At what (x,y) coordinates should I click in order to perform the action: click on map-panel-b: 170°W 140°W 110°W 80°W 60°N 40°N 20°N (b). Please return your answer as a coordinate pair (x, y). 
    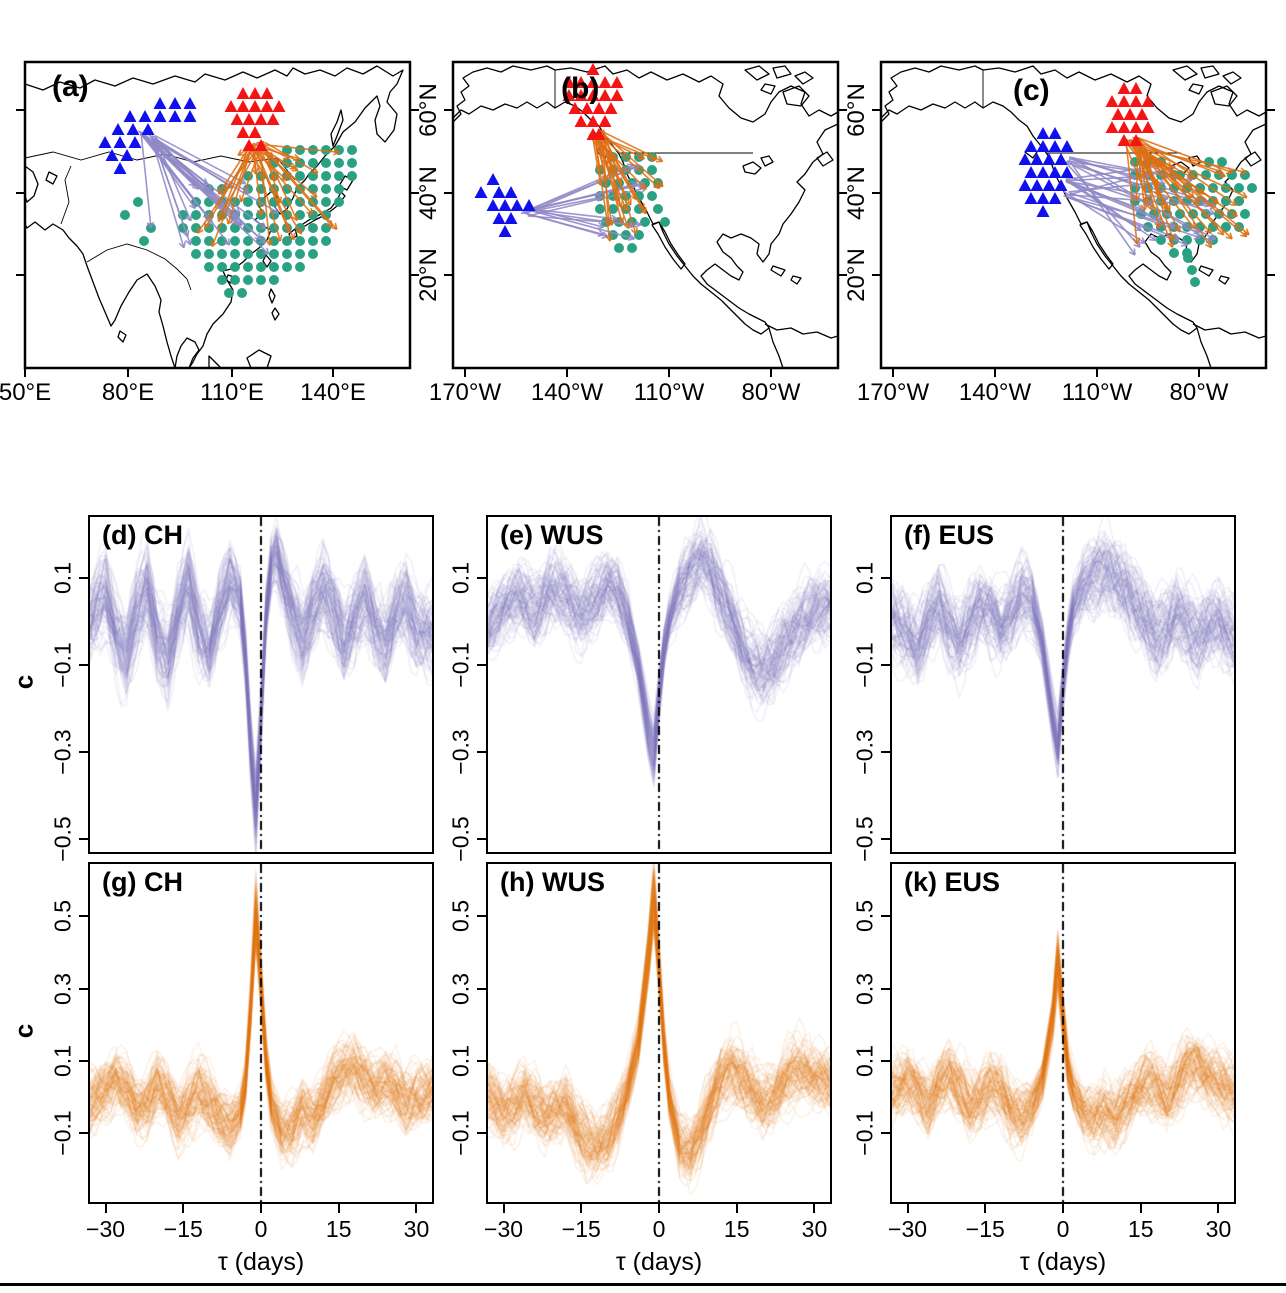
    Looking at the image, I should click on (649, 233).